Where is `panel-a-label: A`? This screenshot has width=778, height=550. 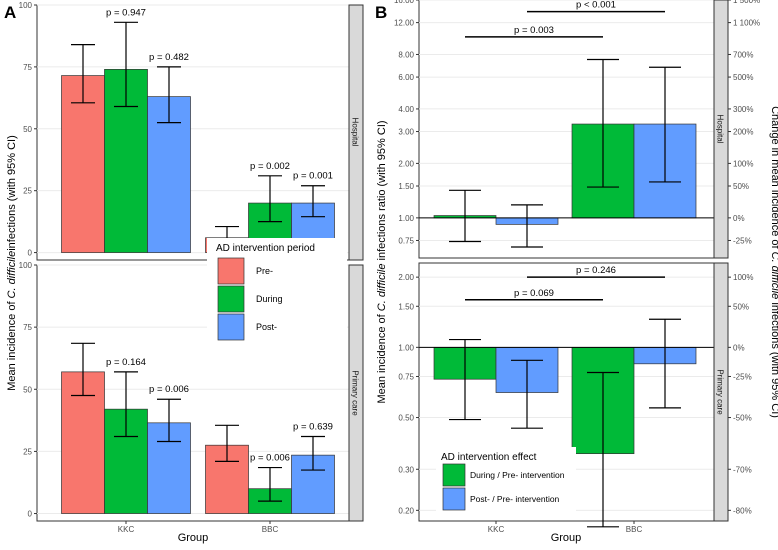 panel-a-label: A is located at coordinates (10, 12).